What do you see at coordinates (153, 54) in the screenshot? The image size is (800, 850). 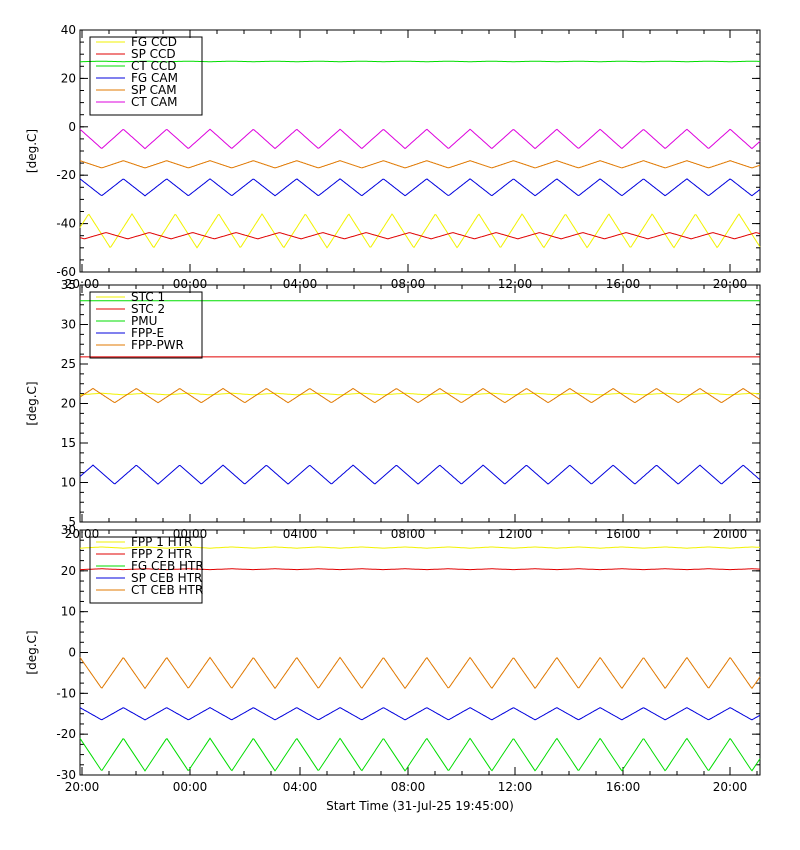 I see `legend-label: SP CCD` at bounding box center [153, 54].